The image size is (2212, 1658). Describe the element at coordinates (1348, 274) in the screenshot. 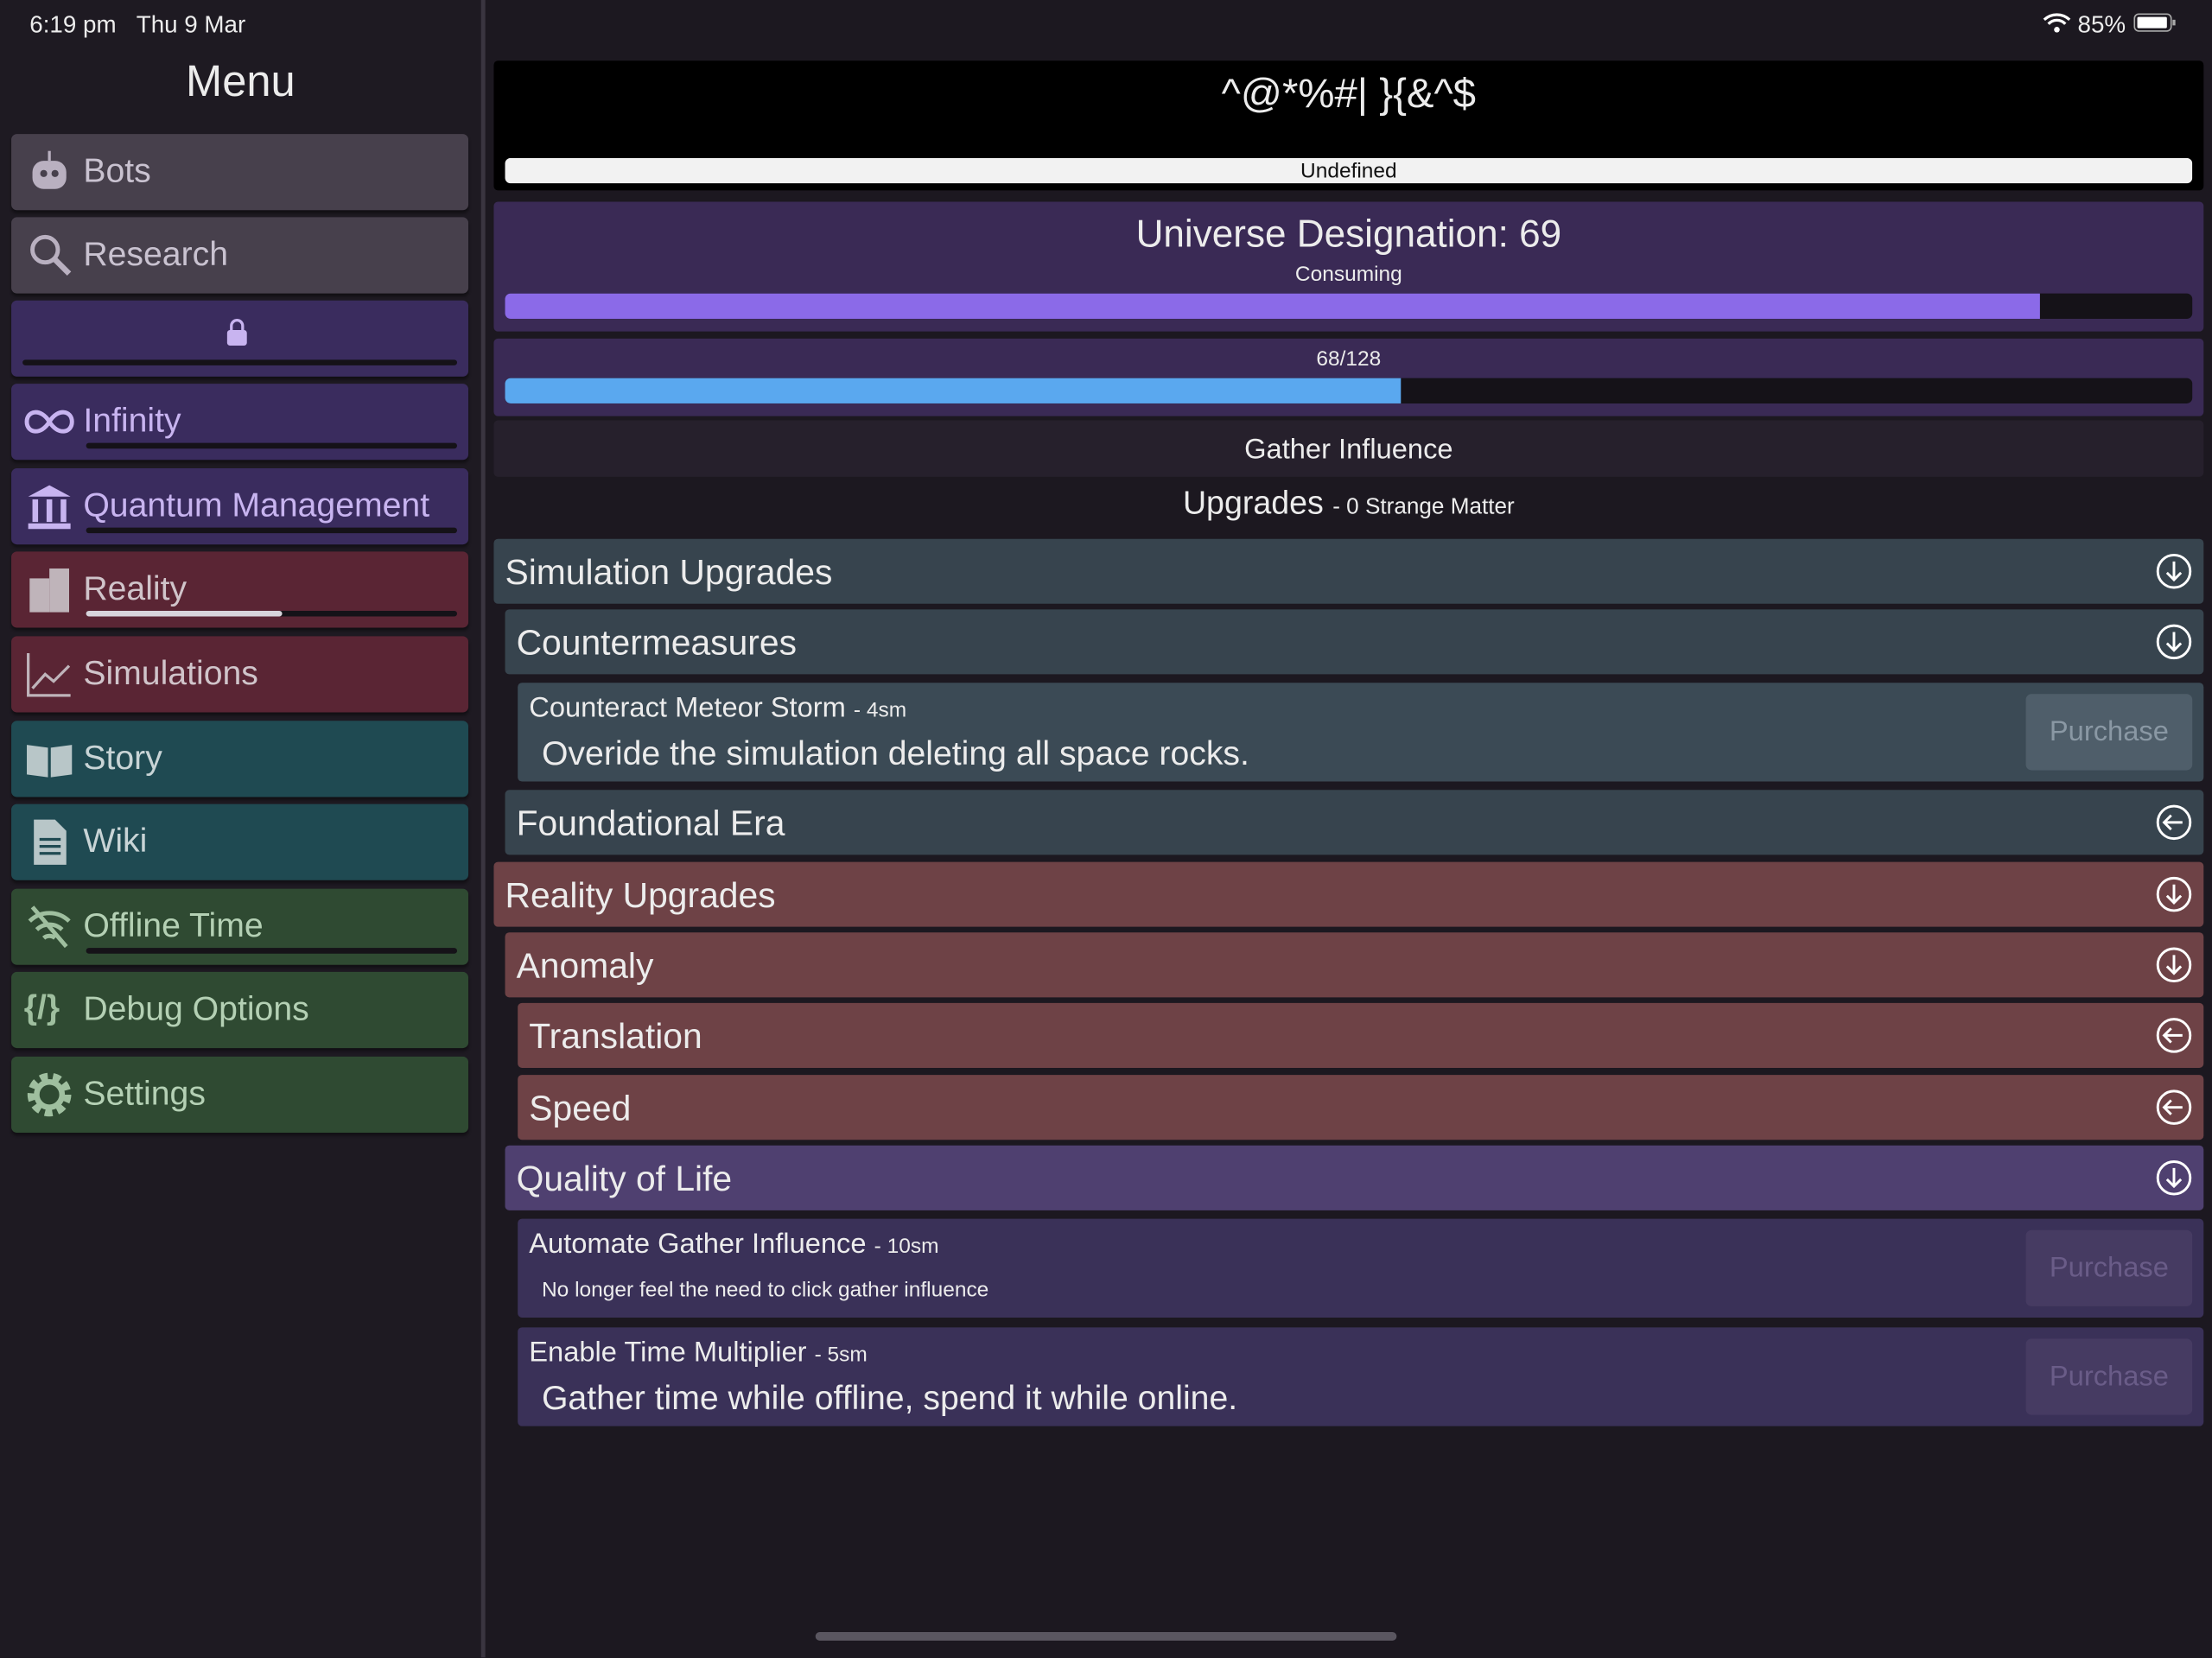

I see `universe-subtitle: Consuming` at that location.